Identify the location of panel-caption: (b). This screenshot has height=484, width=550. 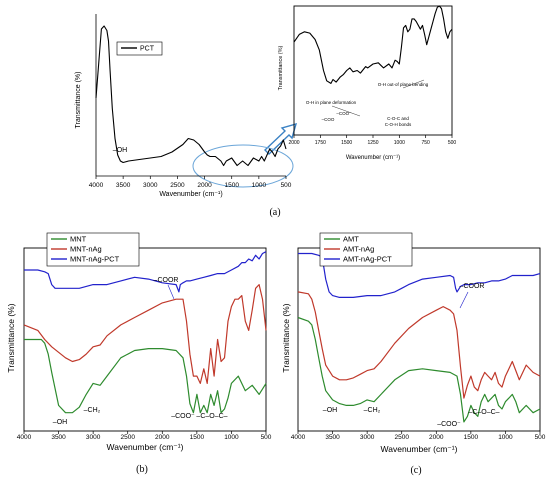
(142, 469).